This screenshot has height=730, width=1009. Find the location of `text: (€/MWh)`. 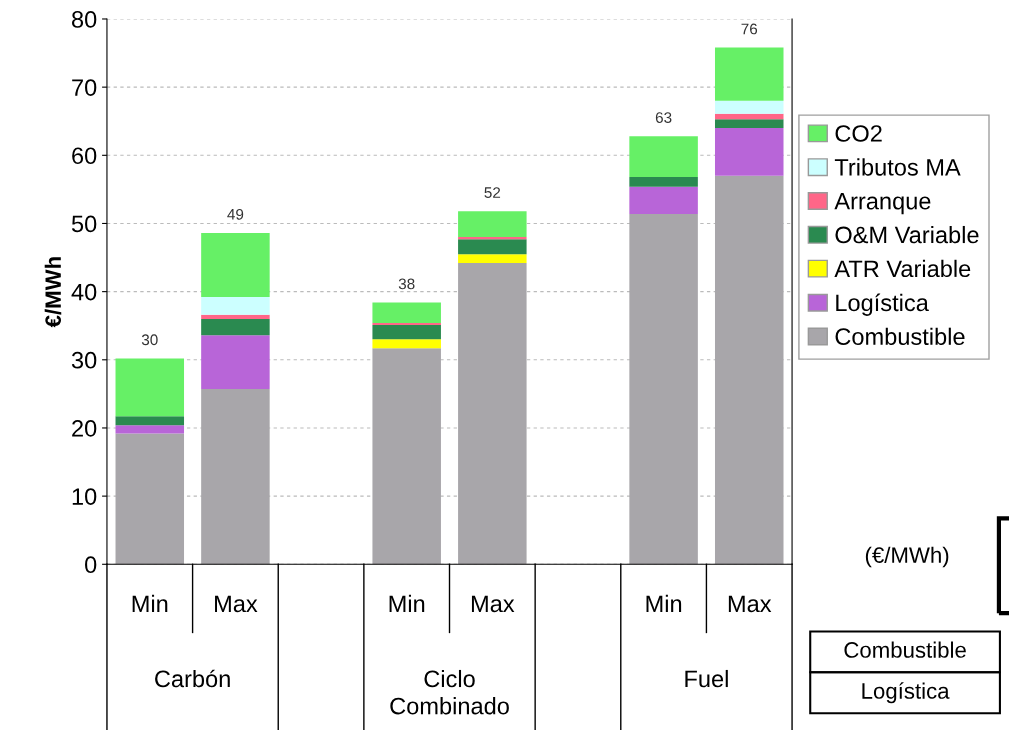

text: (€/MWh) is located at coordinates (907, 557).